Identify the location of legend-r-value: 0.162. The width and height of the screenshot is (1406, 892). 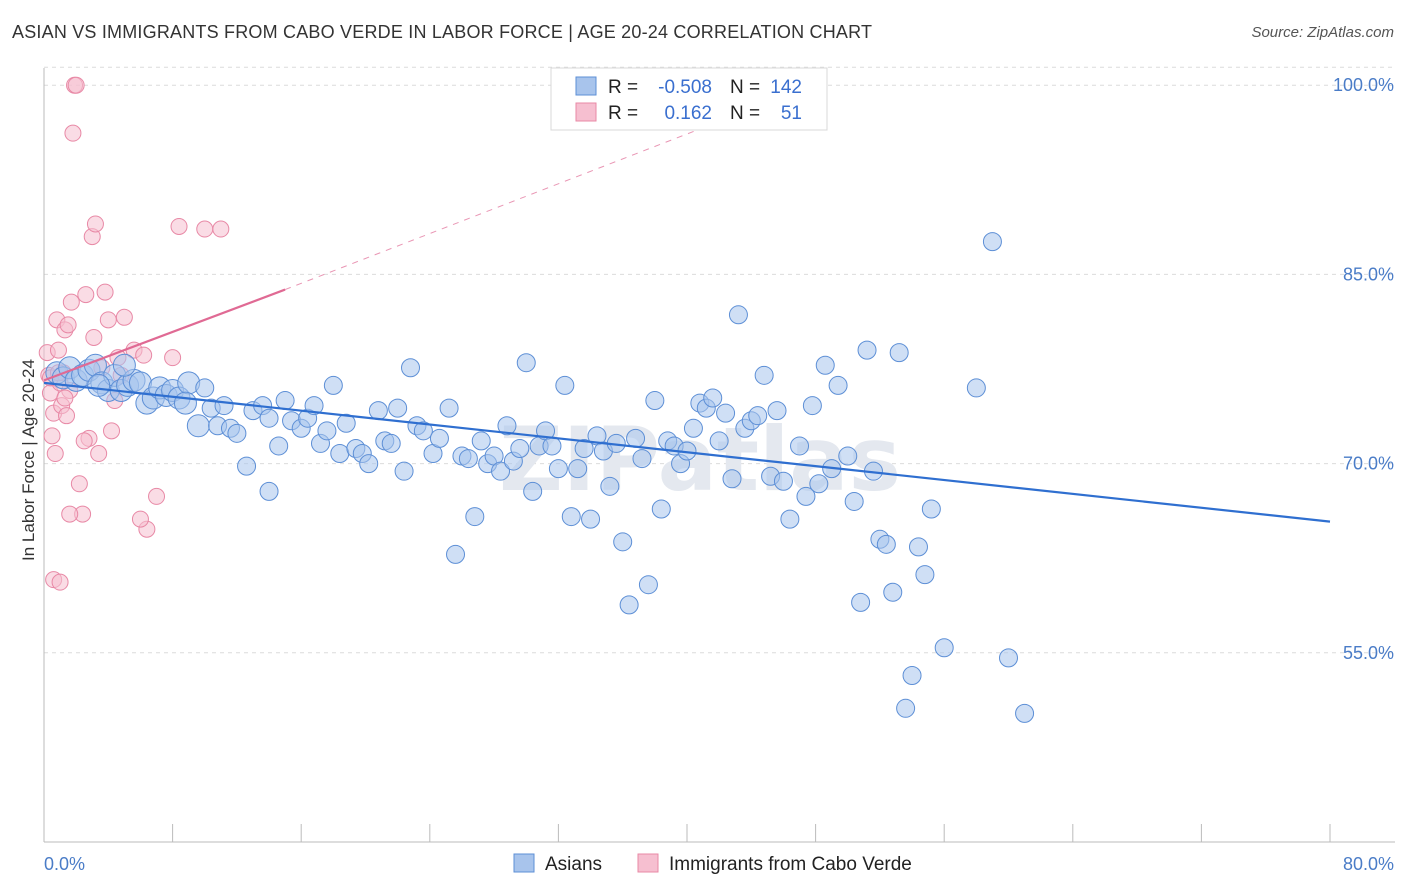
(688, 113).